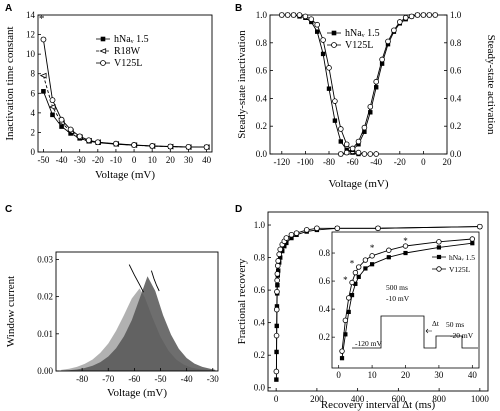 This screenshot has width=500, height=411. What do you see at coordinates (262, 43) in the screenshot?
I see `y-tick-label: 0.8` at bounding box center [262, 43].